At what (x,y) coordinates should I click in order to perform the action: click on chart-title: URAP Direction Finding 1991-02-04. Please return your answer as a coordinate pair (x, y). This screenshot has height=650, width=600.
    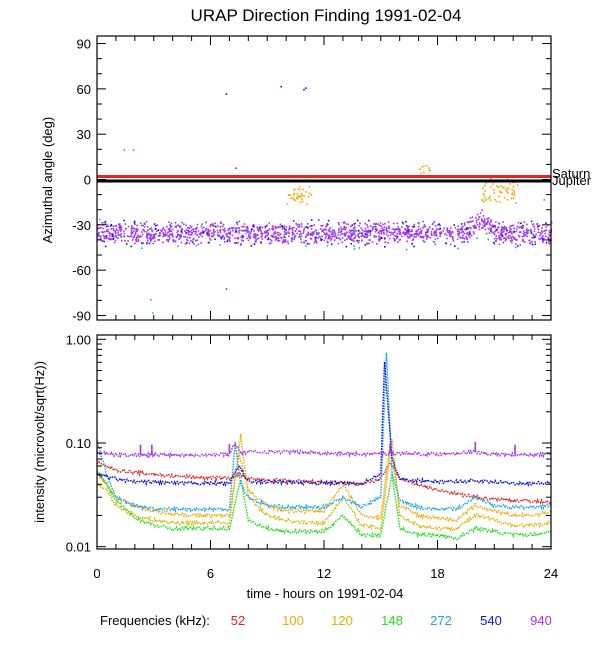
    Looking at the image, I should click on (326, 15).